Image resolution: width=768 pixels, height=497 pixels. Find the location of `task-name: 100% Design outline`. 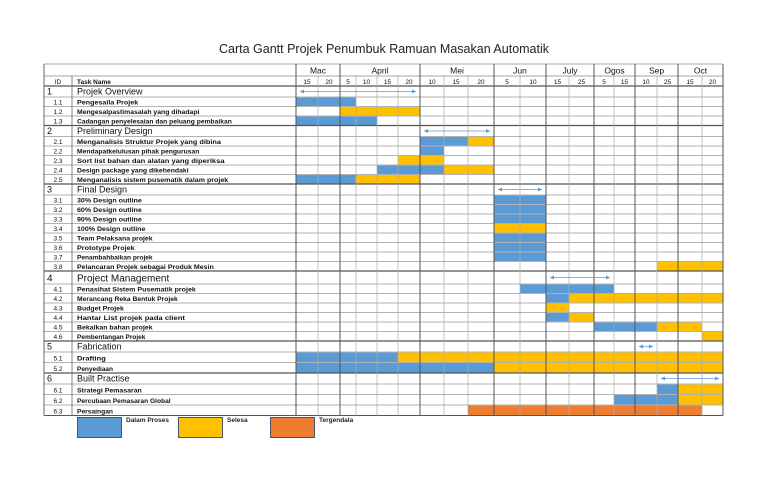

task-name: 100% Design outline is located at coordinates (111, 230).